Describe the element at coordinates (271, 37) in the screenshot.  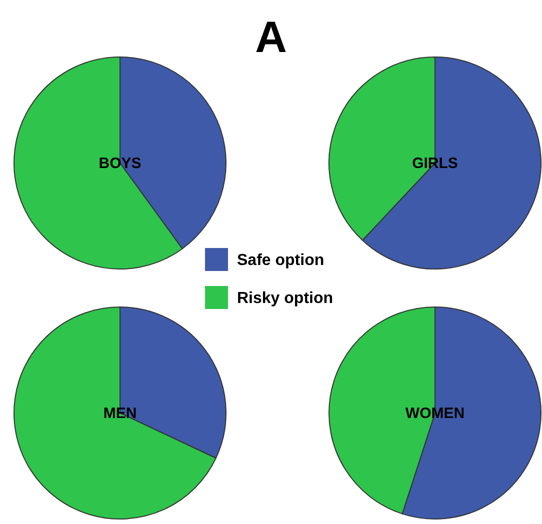
I see `text: A` at that location.